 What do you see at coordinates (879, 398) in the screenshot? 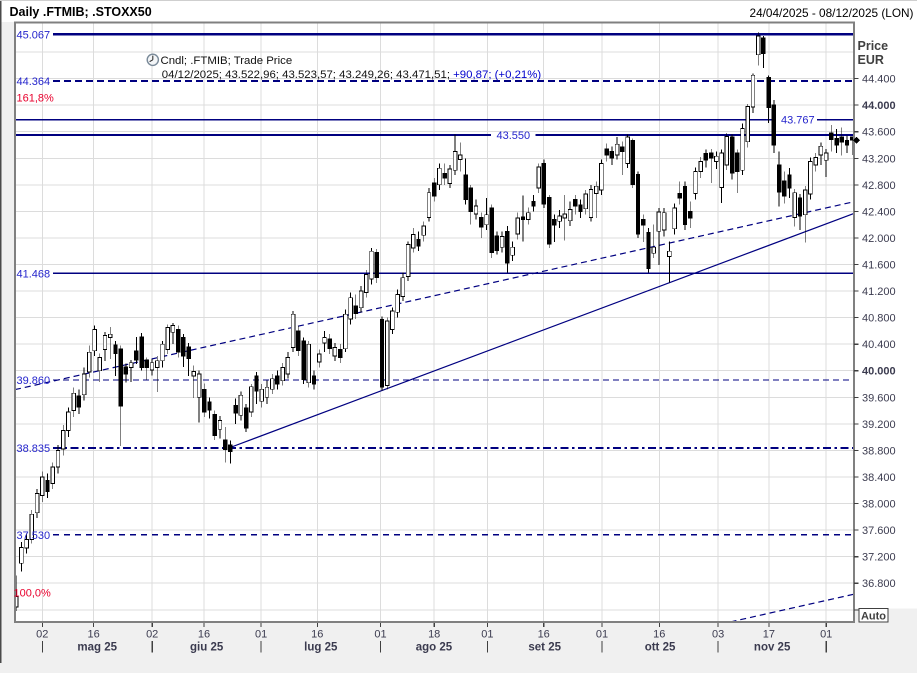
I see `svg-text: 39.600` at bounding box center [879, 398].